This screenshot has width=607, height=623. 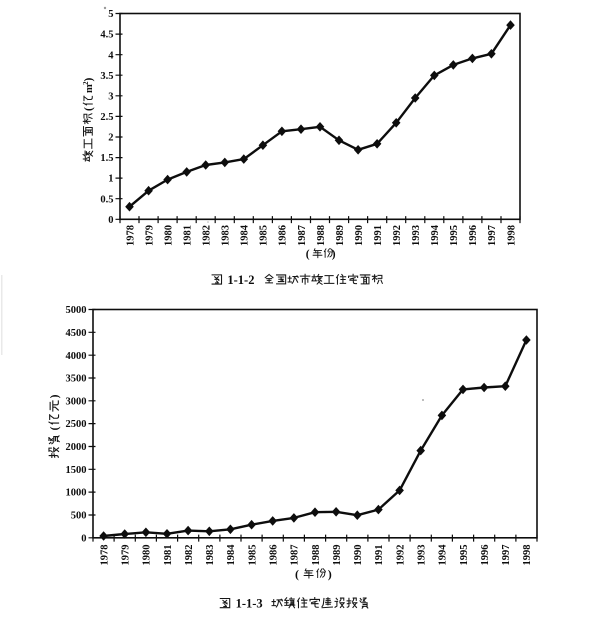 I want to click on svg-text: 1.5, so click(x=106, y=158).